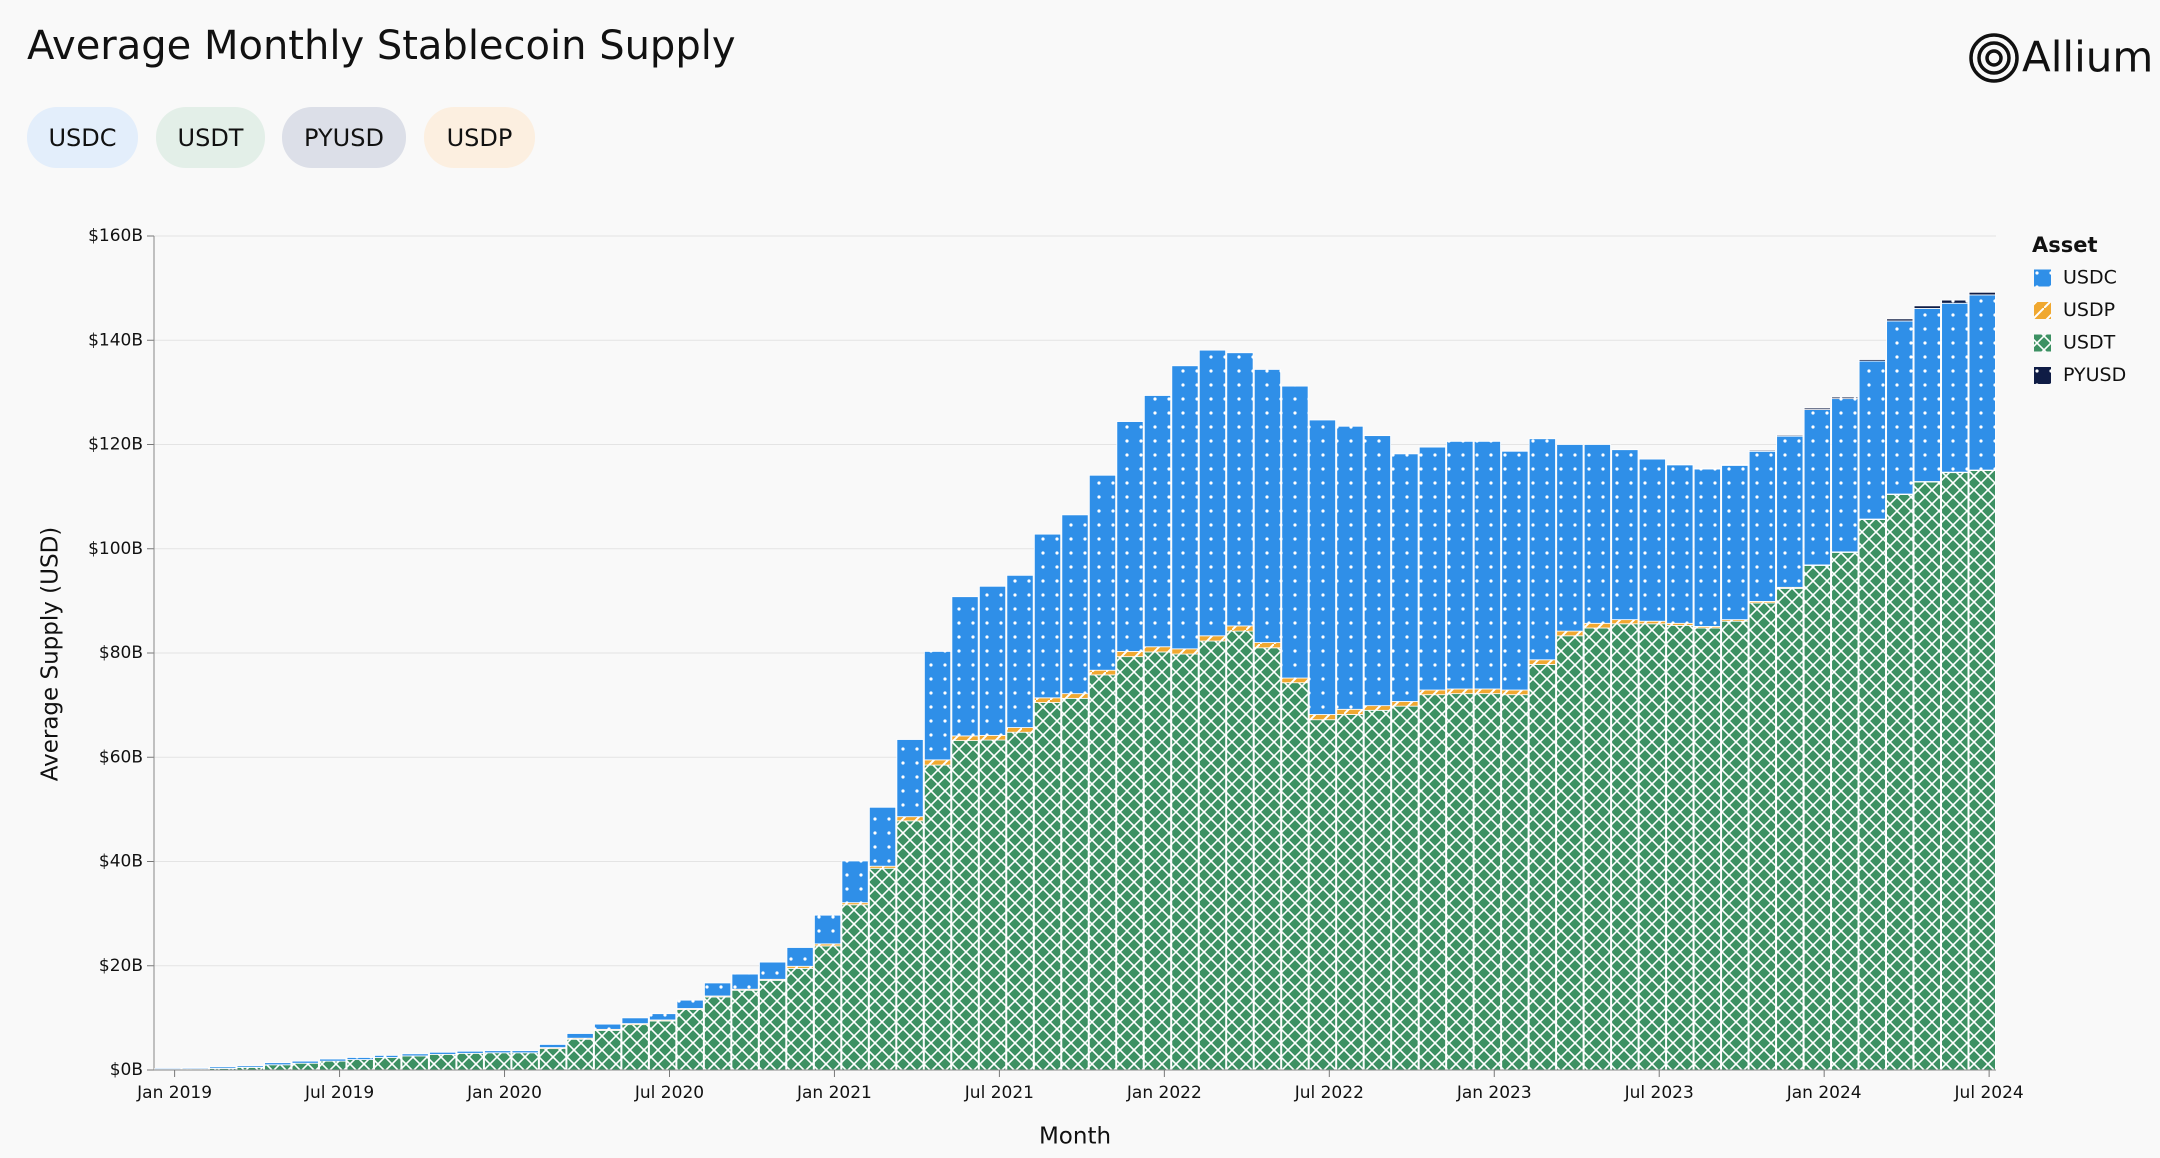 The width and height of the screenshot is (2160, 1158). Describe the element at coordinates (115, 549) in the screenshot. I see `y-tick-label: $100B` at that location.